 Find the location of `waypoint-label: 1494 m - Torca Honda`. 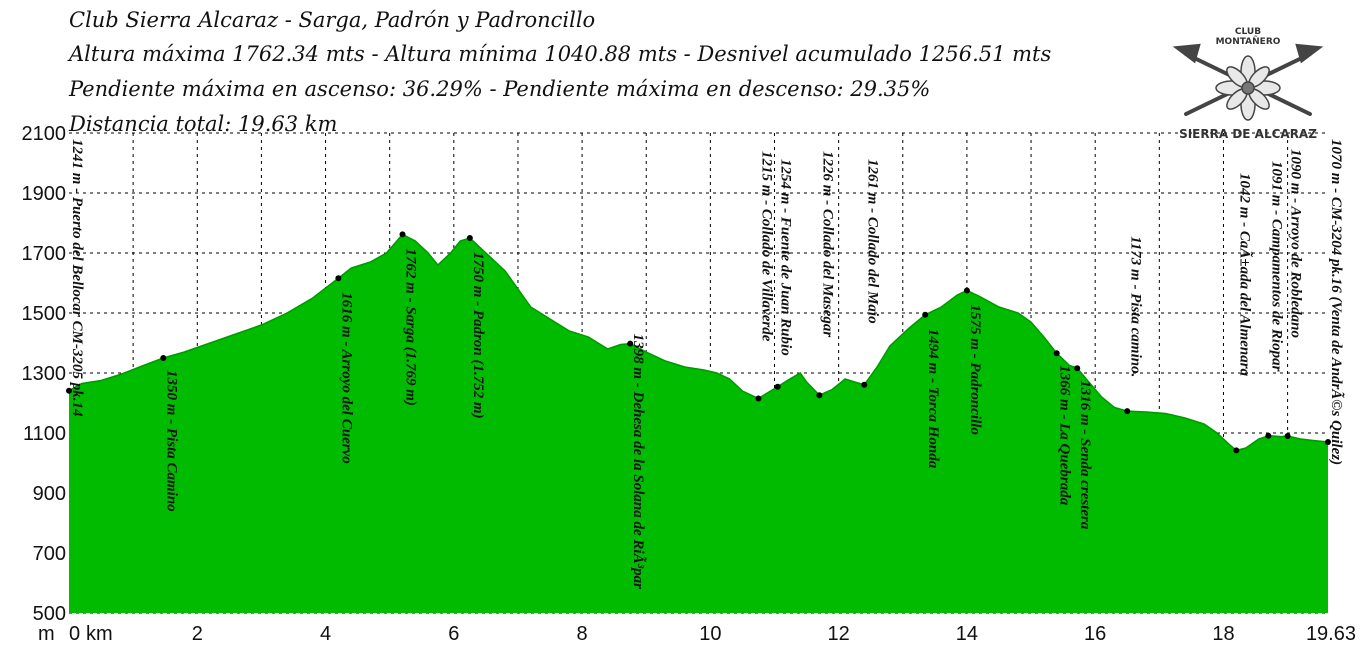

waypoint-label: 1494 m - Torca Honda is located at coordinates (933, 399).